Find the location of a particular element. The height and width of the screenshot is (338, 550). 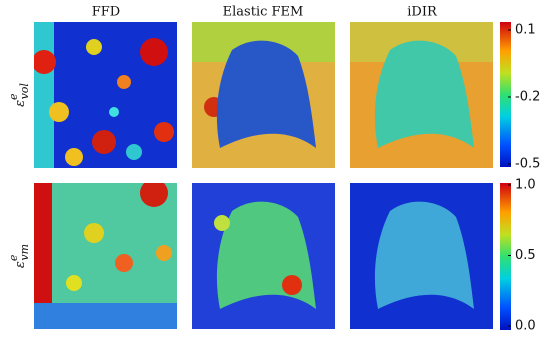

tick-label: 0.1 is located at coordinates (525, 30).